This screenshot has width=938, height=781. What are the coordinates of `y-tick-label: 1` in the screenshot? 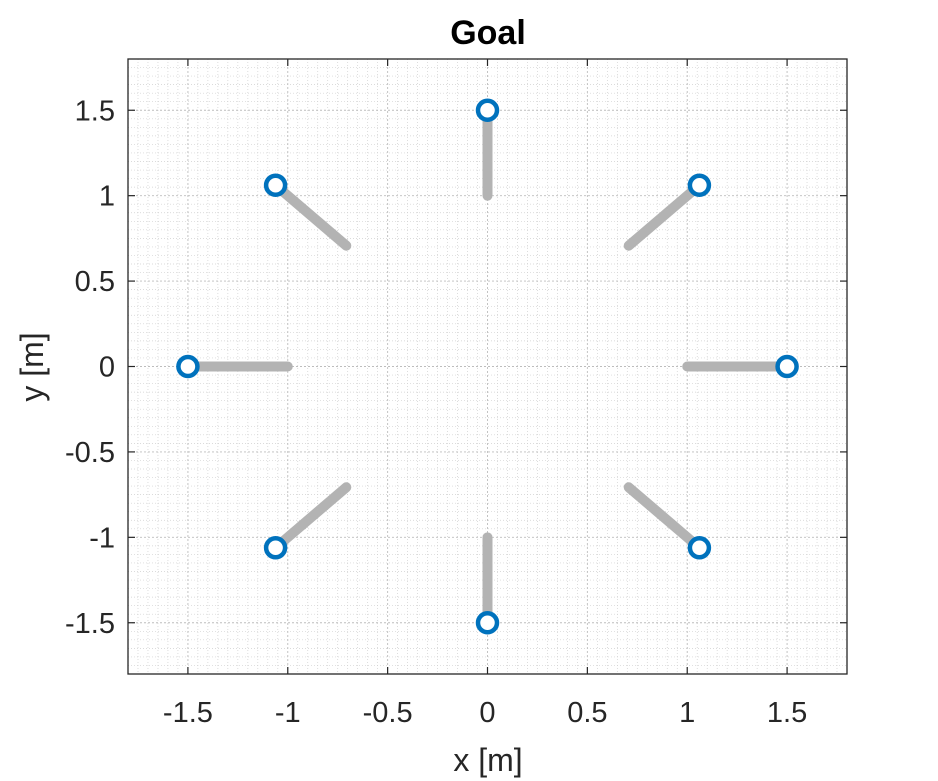 It's located at (107, 197).